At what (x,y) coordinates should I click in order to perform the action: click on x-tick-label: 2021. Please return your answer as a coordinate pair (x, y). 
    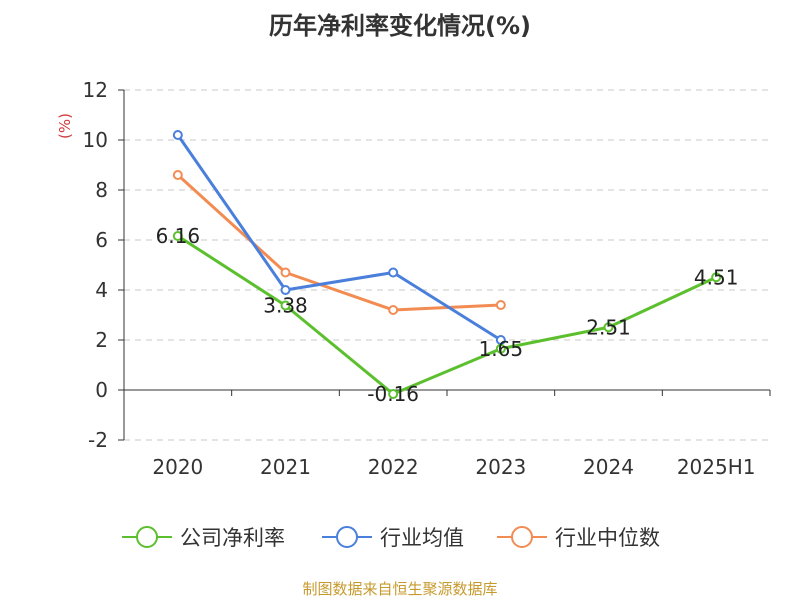
    Looking at the image, I should click on (285, 467).